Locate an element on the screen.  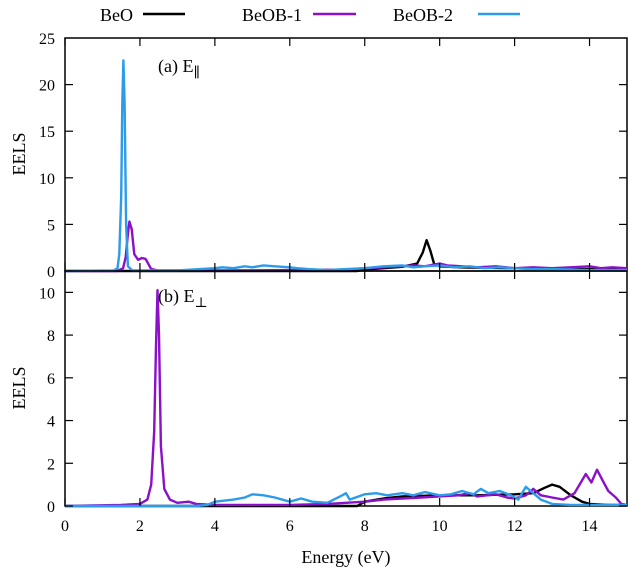
panel-b-ytick-label-5: 10 is located at coordinates (47, 293).